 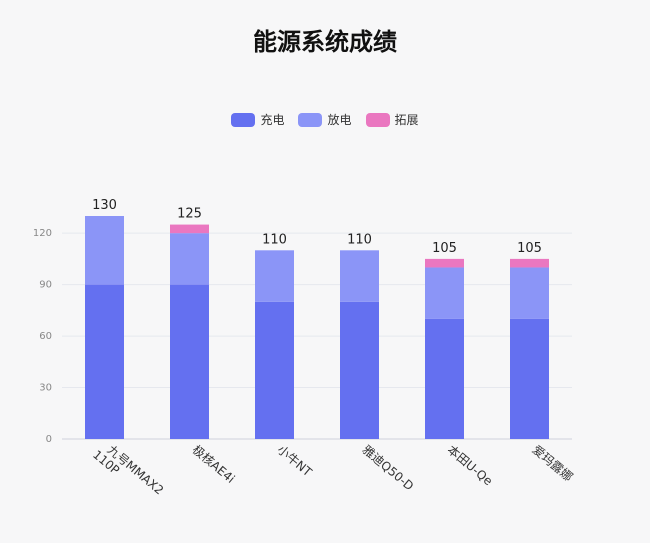 What do you see at coordinates (272, 120) in the screenshot?
I see `legend-label-charge: 充电` at bounding box center [272, 120].